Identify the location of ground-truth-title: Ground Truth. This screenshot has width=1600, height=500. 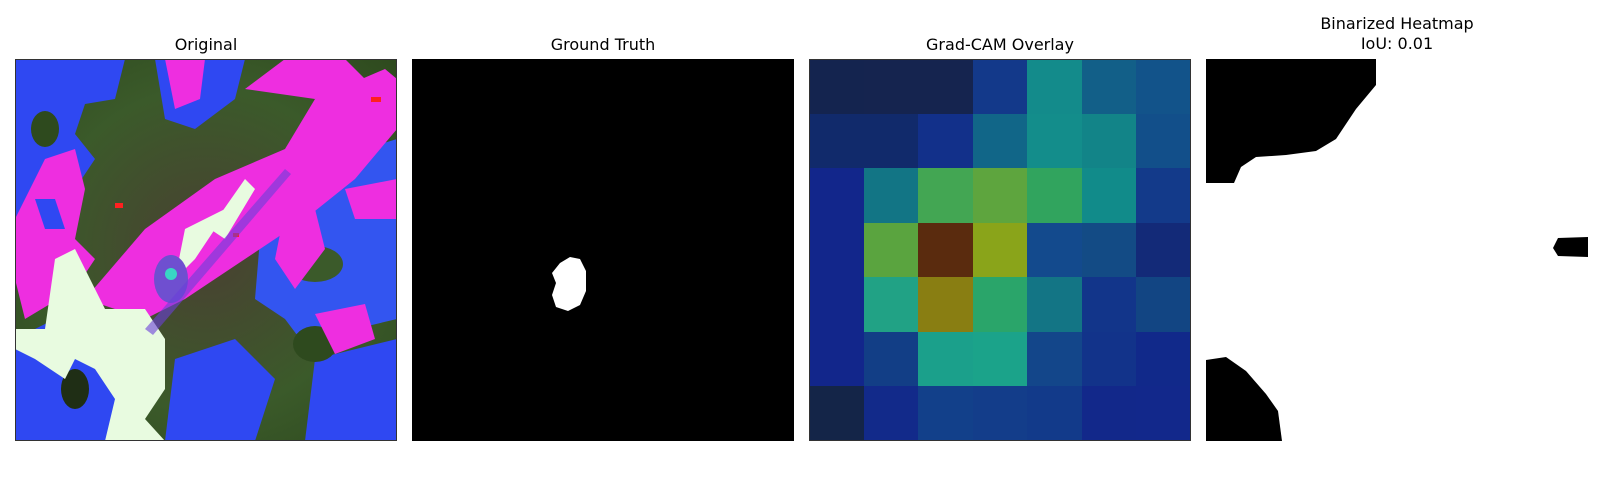
(603, 44).